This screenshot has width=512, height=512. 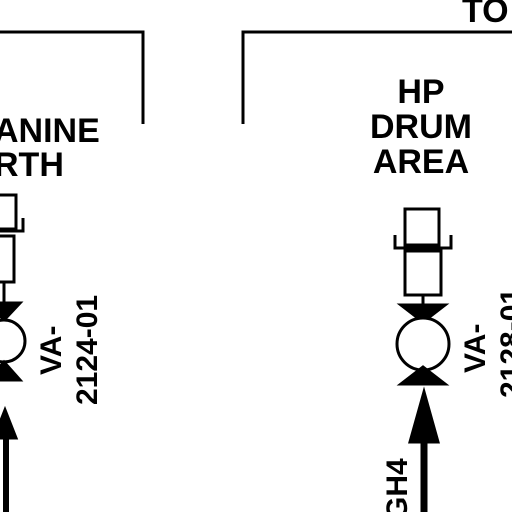 What do you see at coordinates (8, 259) in the screenshot?
I see `actuator-box-left-bottom` at bounding box center [8, 259].